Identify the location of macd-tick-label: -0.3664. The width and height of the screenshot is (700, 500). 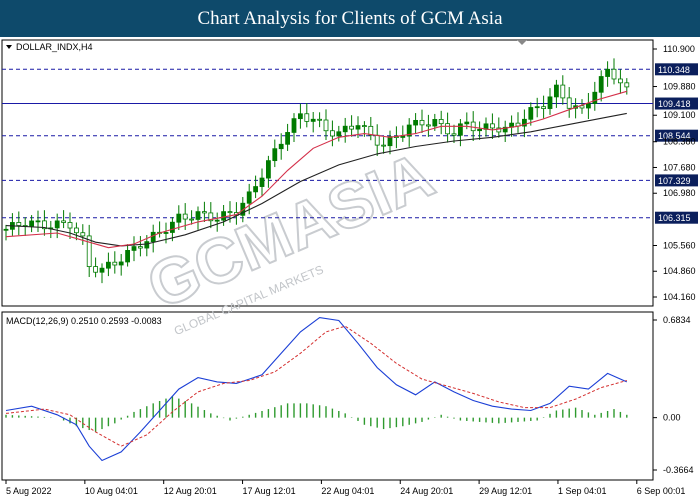
(678, 470).